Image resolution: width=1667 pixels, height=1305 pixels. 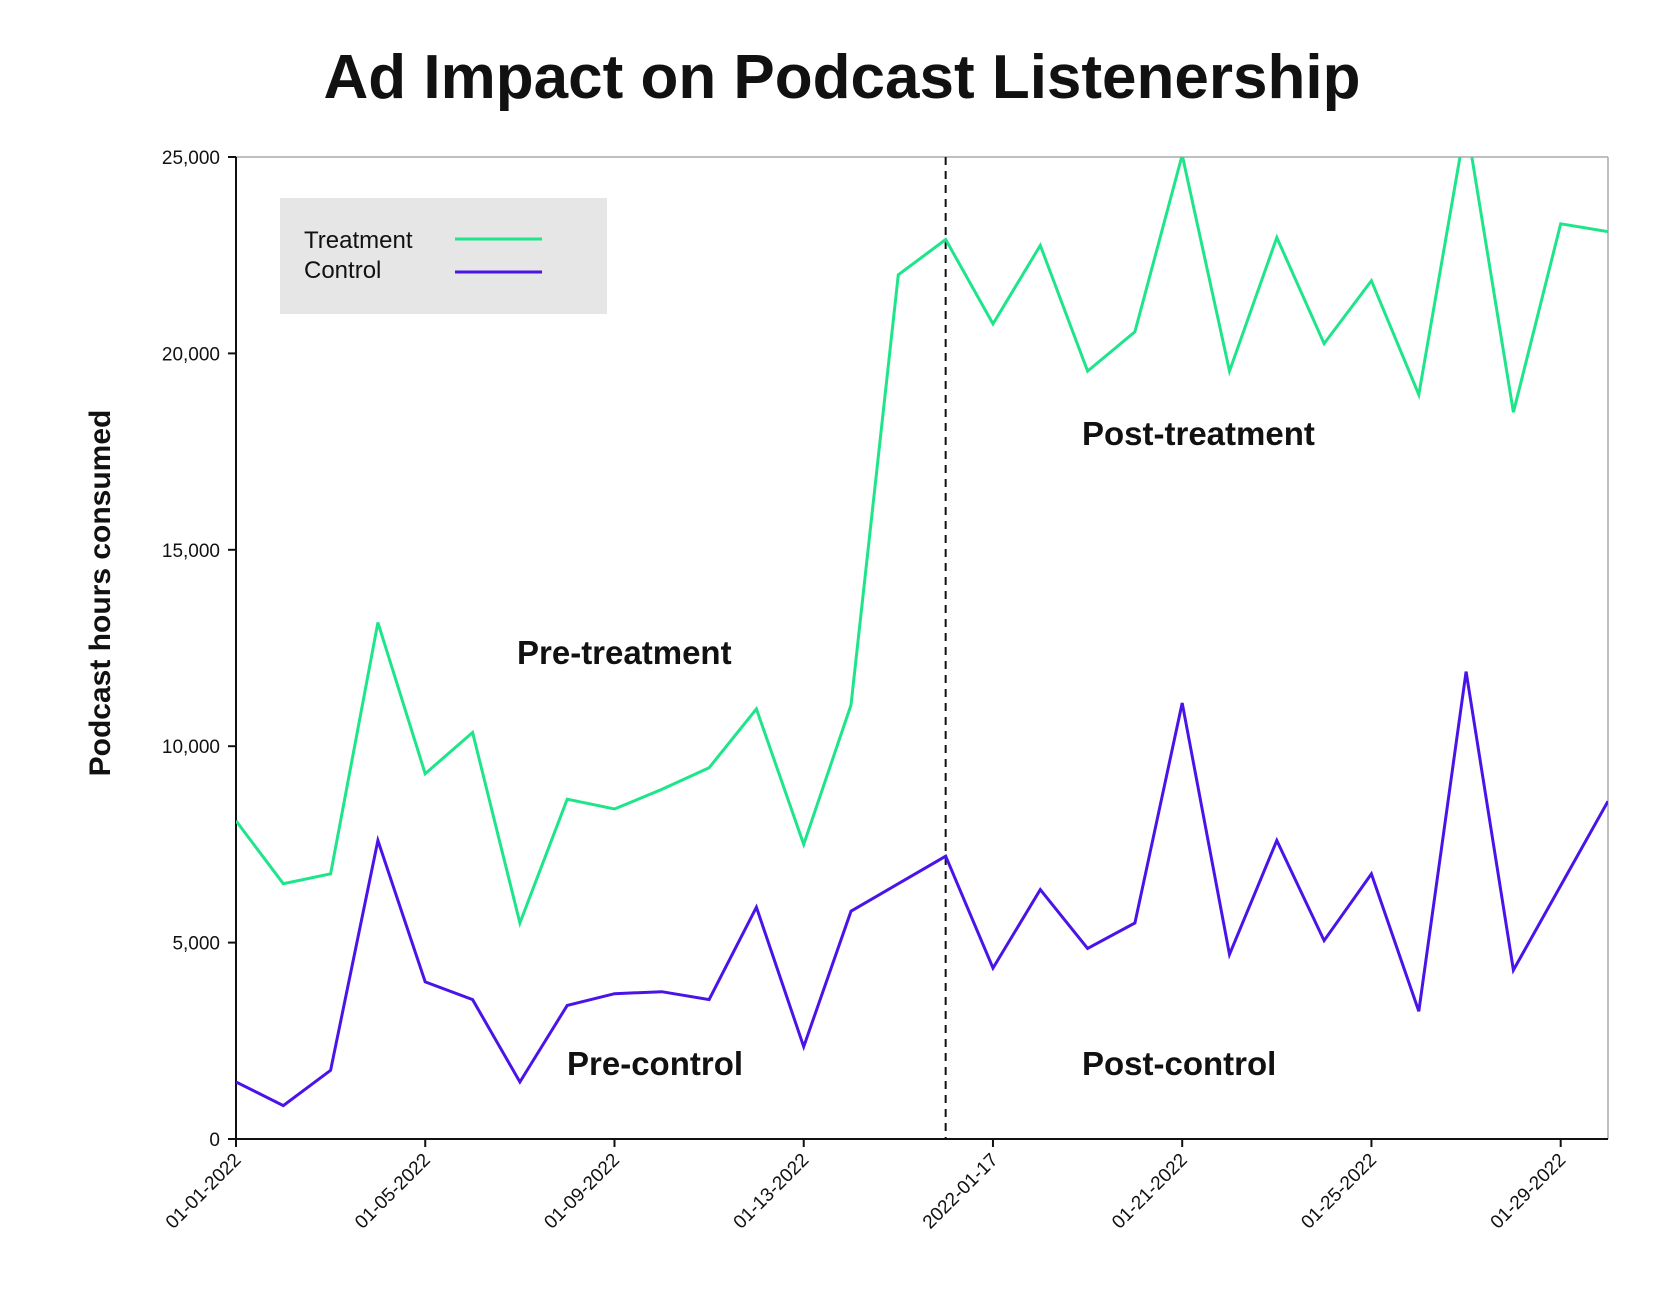 I want to click on chart-title: Ad Impact on Podcast Listenership, so click(x=842, y=77).